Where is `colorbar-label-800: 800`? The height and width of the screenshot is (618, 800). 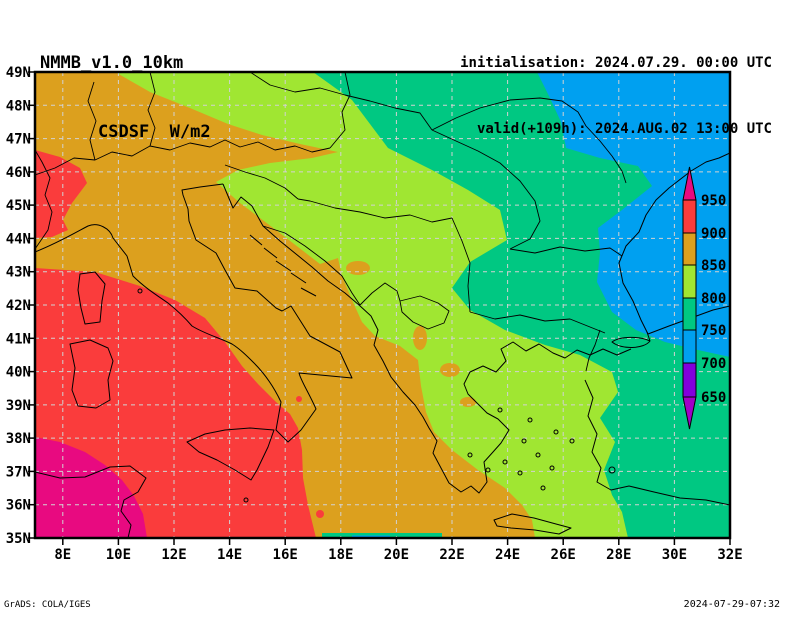
colorbar-label-800: 800 is located at coordinates (713, 299).